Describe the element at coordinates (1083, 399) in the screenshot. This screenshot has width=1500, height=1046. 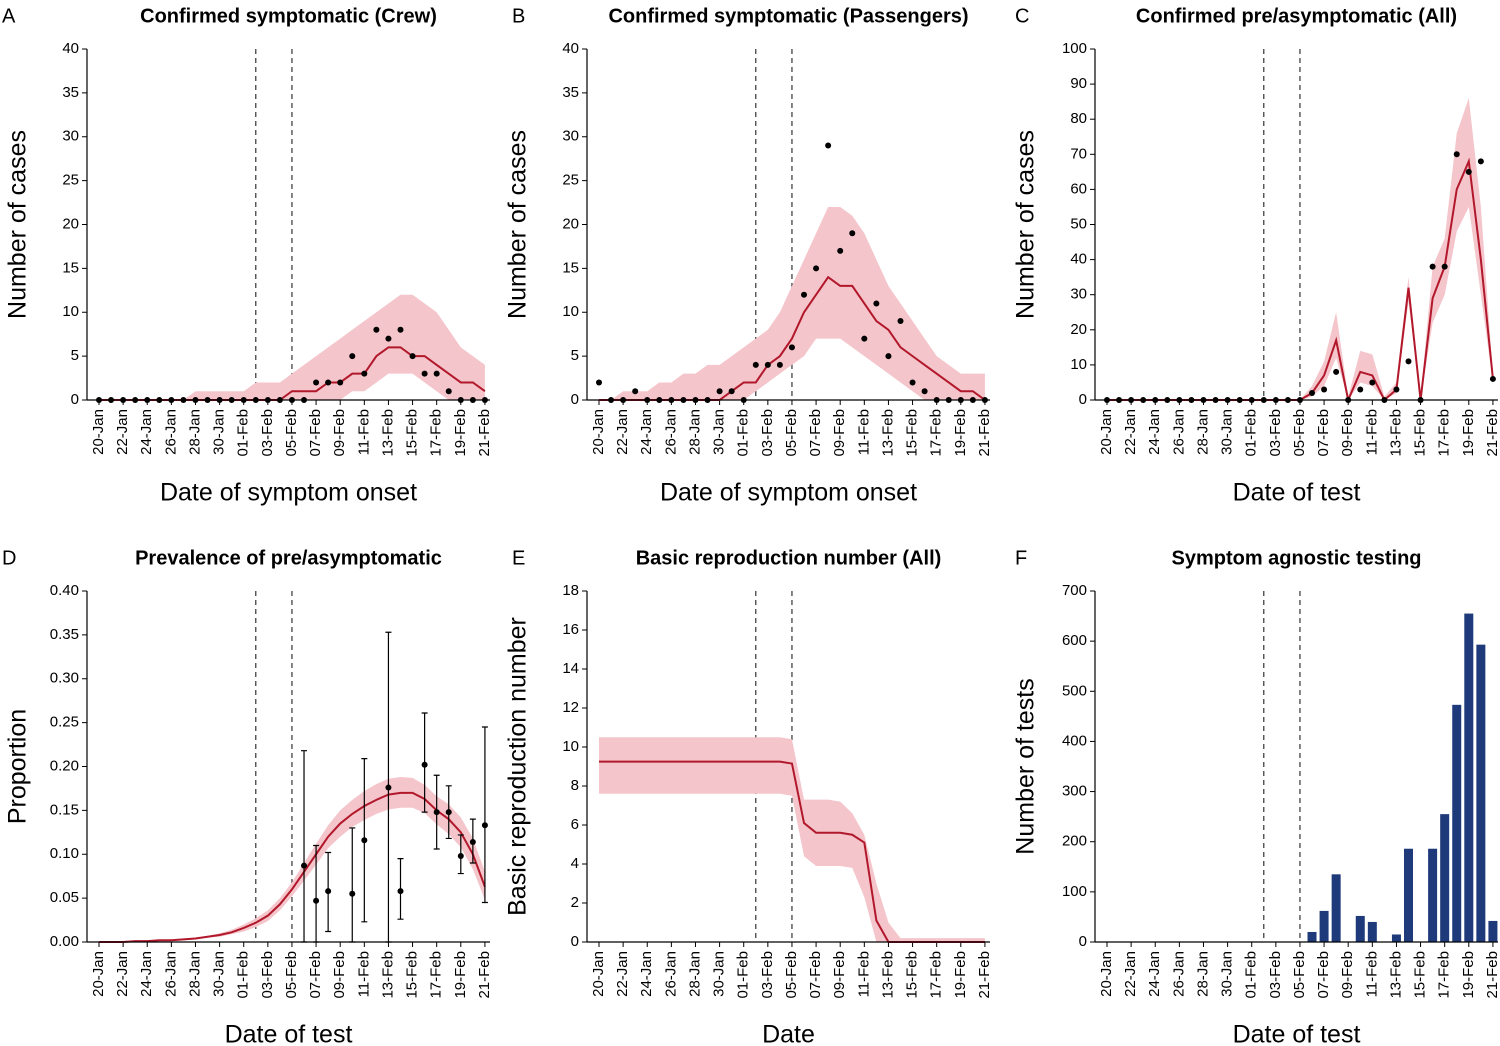
I see `y-tick-label: 0` at that location.